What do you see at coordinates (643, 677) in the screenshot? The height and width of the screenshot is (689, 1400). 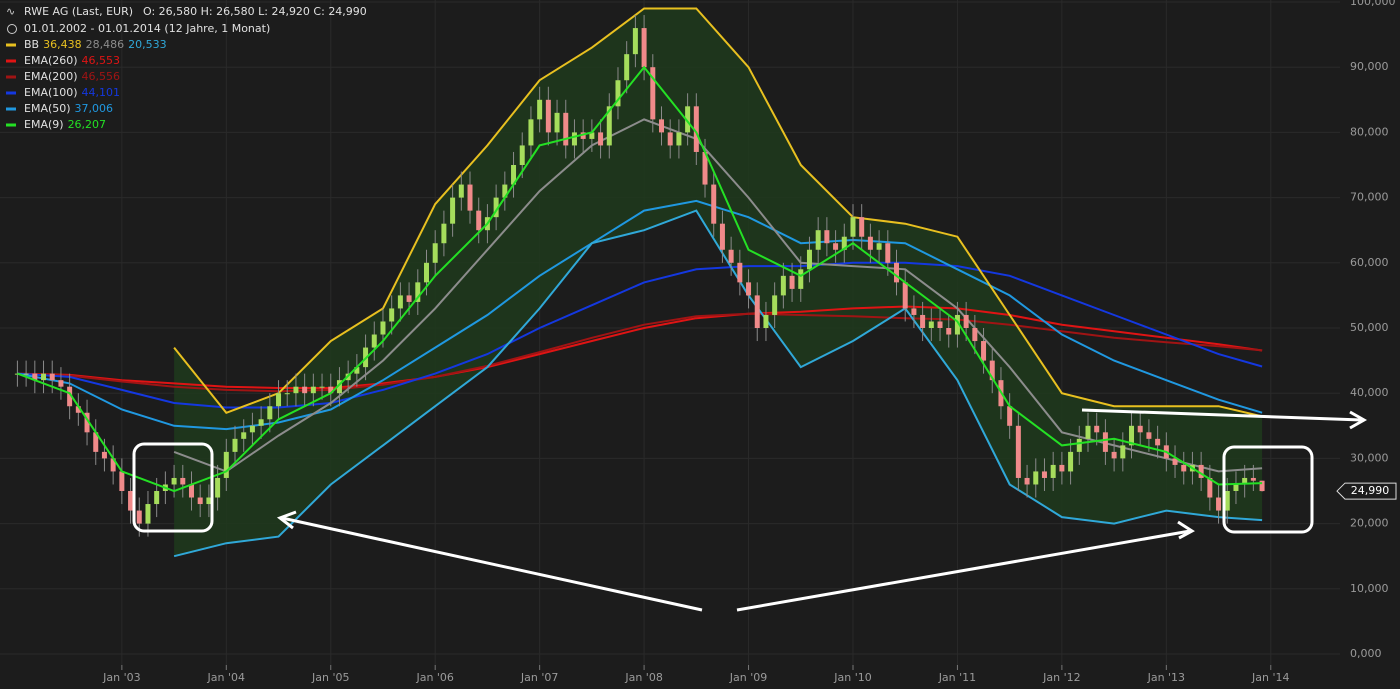 I see `x-tick-label: Jan '08` at bounding box center [643, 677].